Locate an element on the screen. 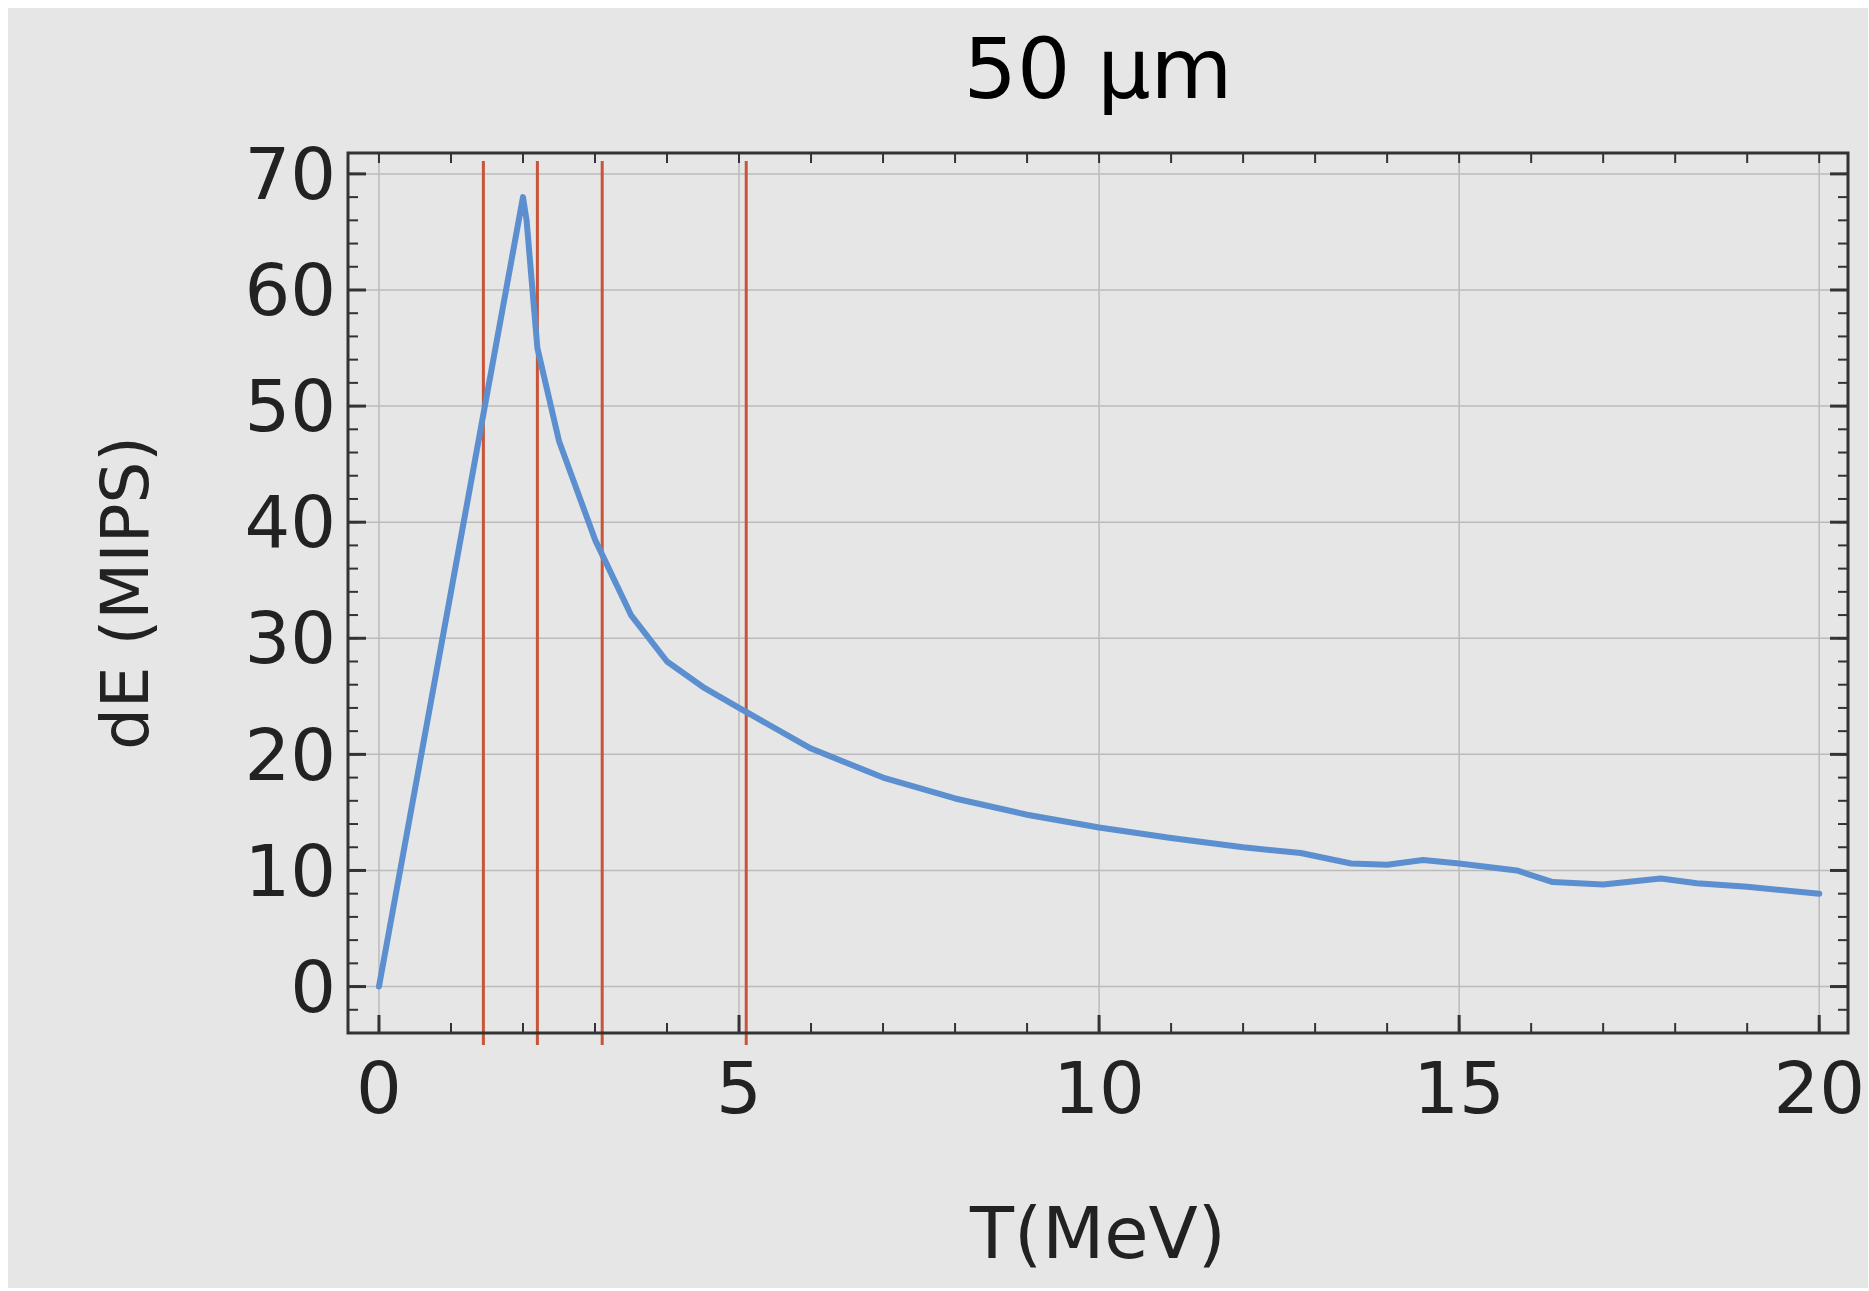 This screenshot has width=1869, height=1291. x-tick-label: 15 is located at coordinates (1459, 1088).